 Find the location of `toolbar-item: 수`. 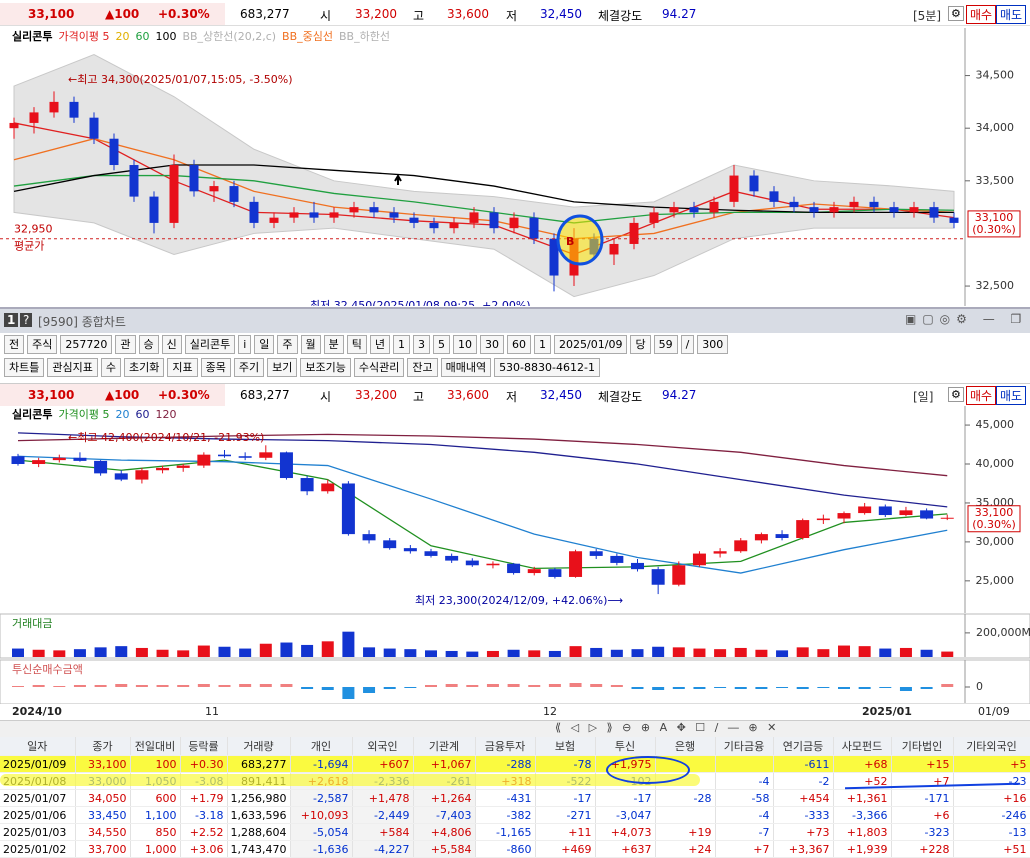

toolbar-item: 수 is located at coordinates (110, 367).